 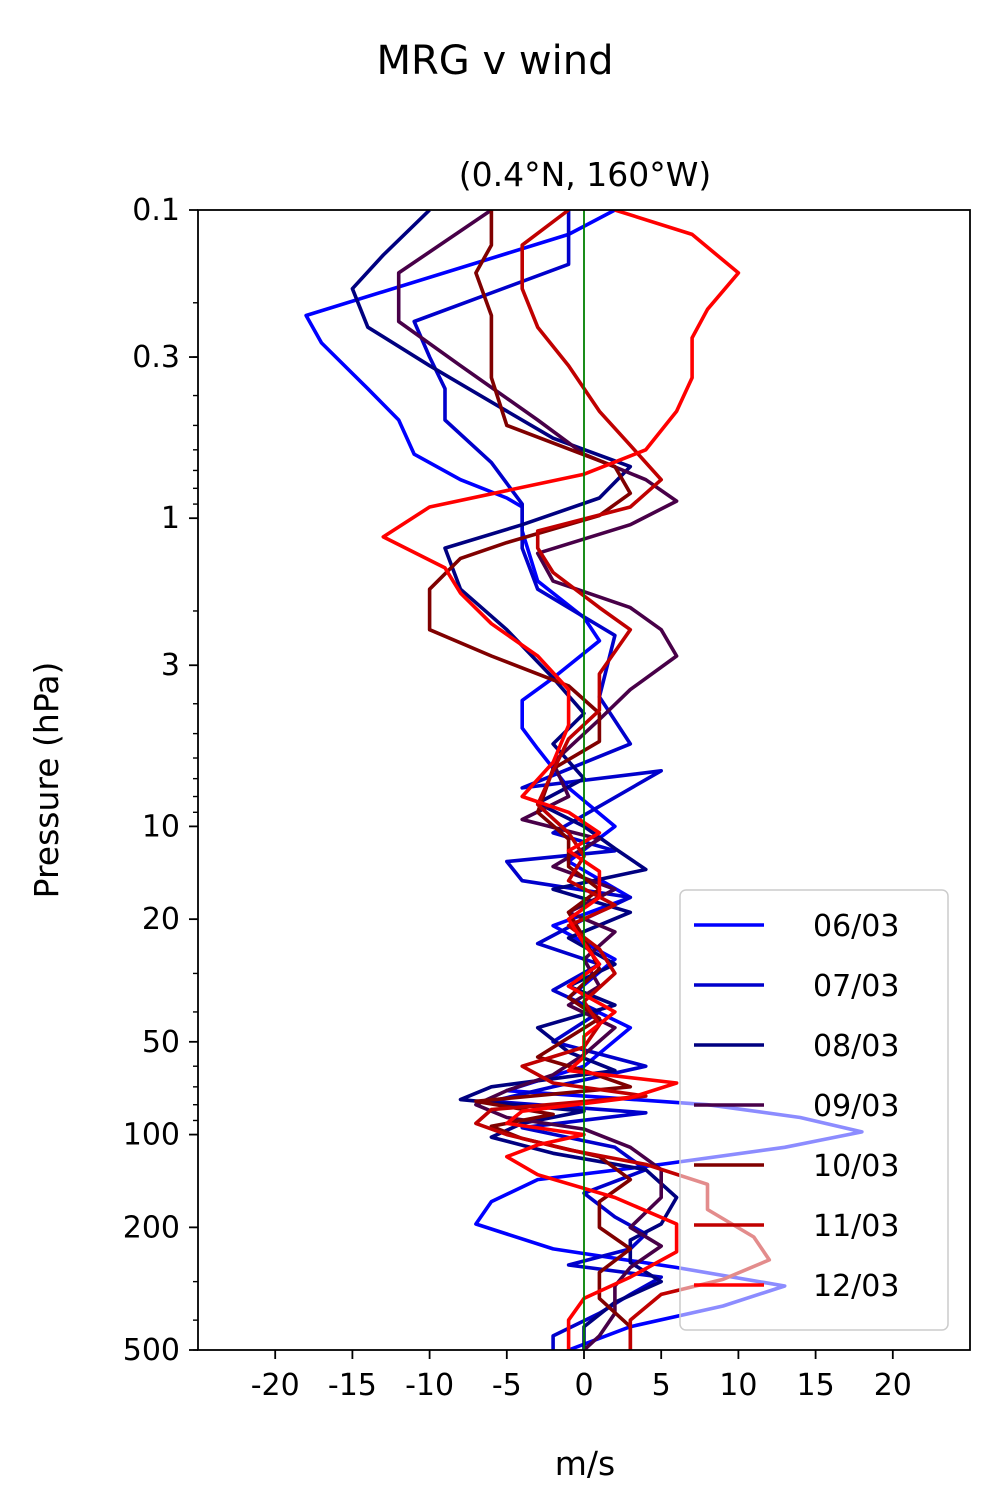 I want to click on x-tick-label: 20, so click(x=893, y=1385).